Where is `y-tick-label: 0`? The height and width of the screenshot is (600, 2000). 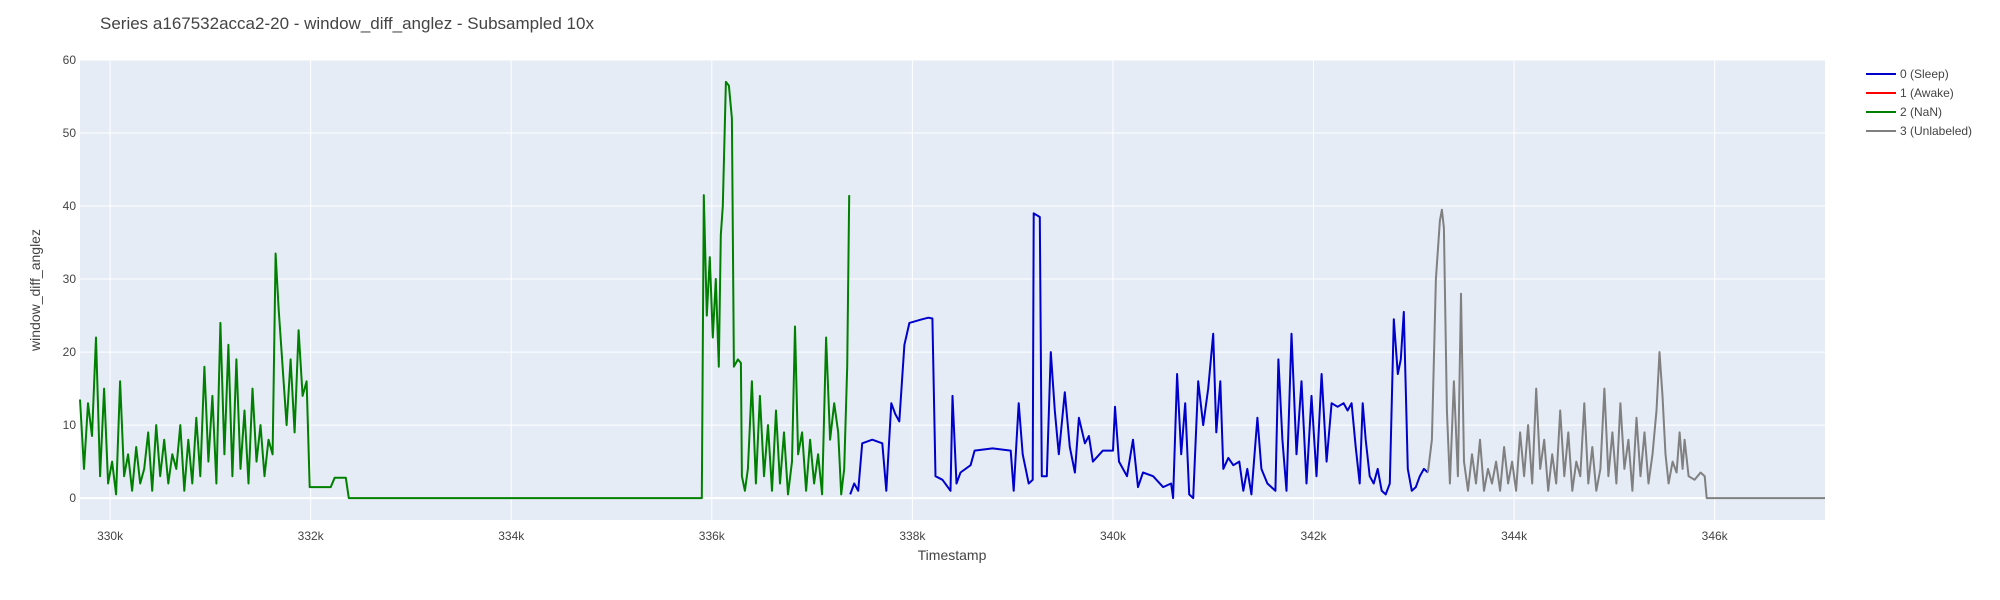
y-tick-label: 0 is located at coordinates (72, 498).